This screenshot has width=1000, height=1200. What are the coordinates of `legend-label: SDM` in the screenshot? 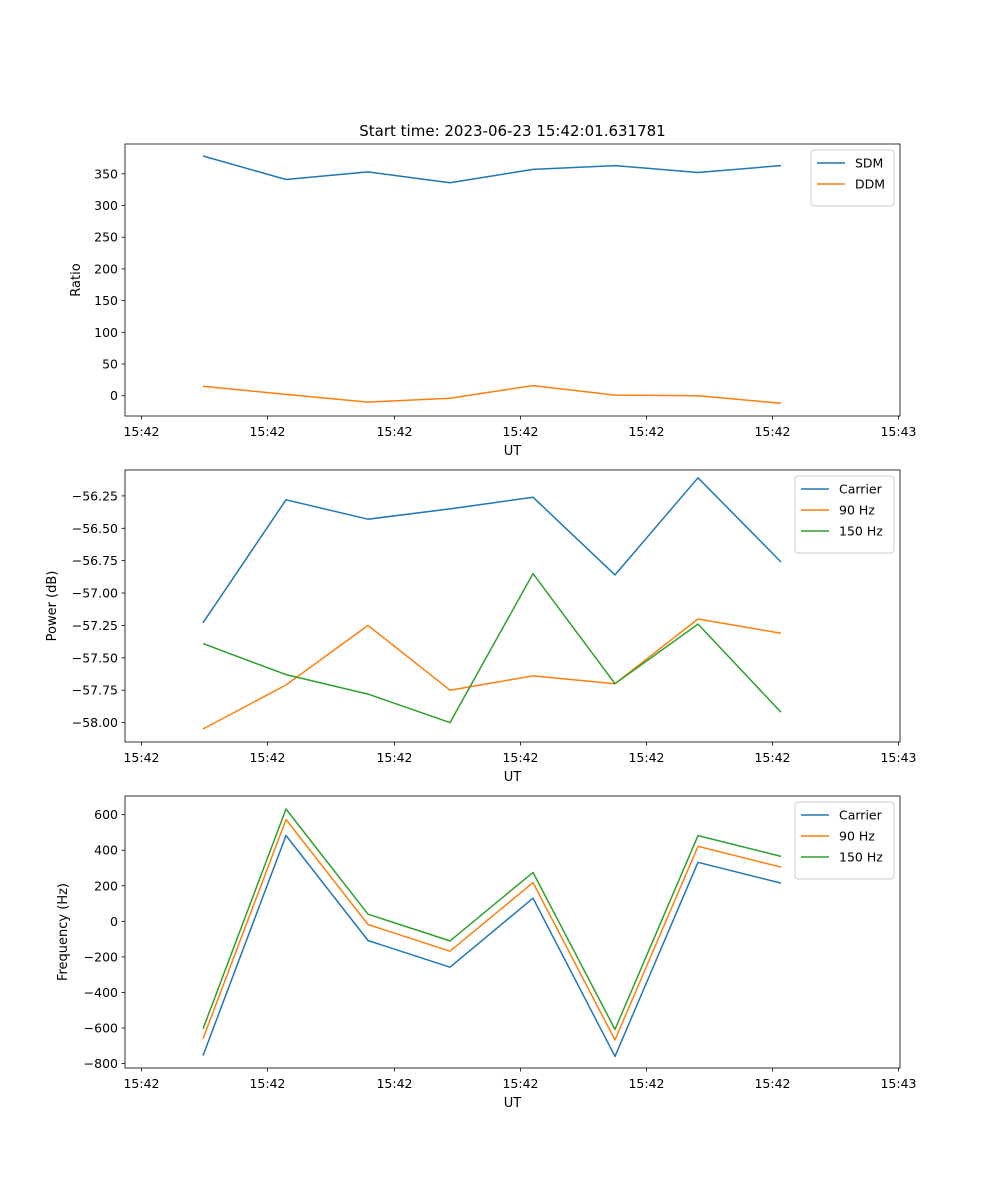 It's located at (869, 163).